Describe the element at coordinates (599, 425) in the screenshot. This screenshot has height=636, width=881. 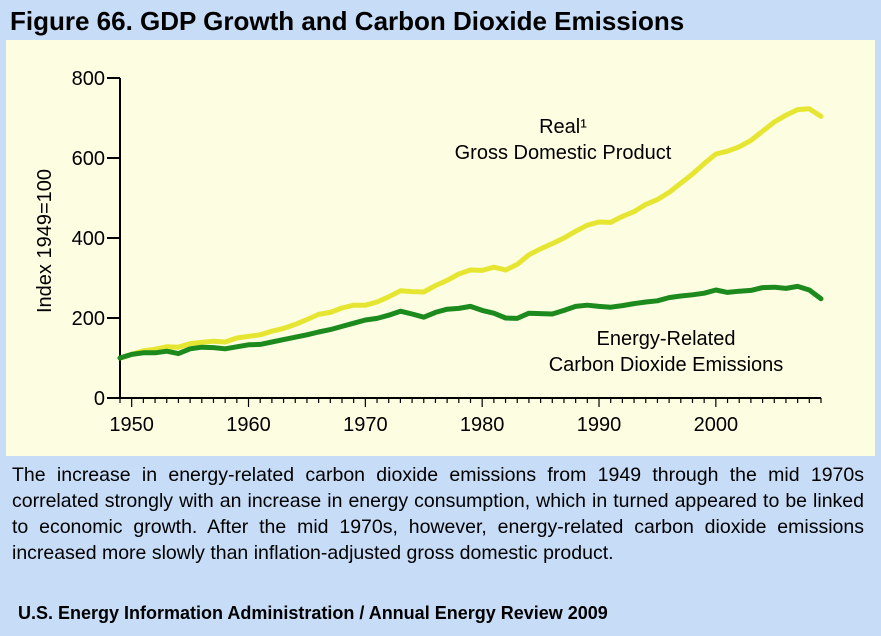
I see `x-tick-label: 1990` at that location.